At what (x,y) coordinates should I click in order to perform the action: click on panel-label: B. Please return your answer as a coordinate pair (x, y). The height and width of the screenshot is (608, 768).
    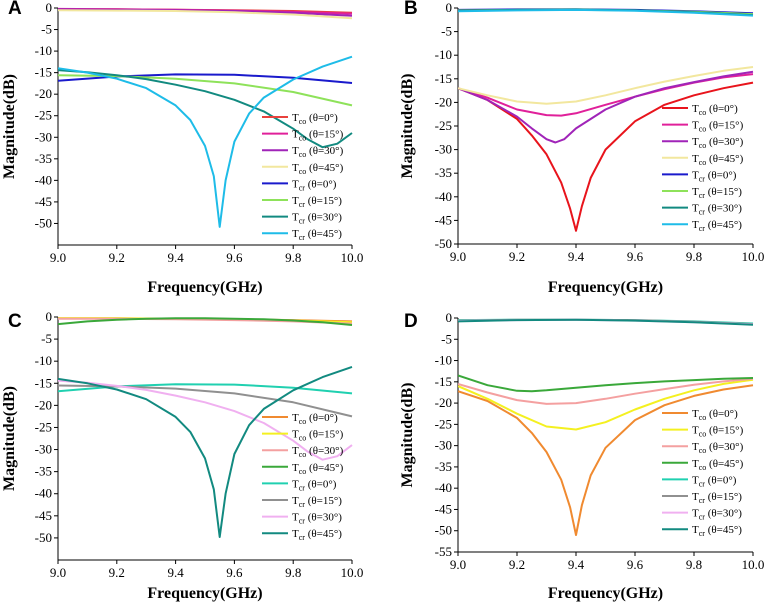
    Looking at the image, I should click on (411, 9).